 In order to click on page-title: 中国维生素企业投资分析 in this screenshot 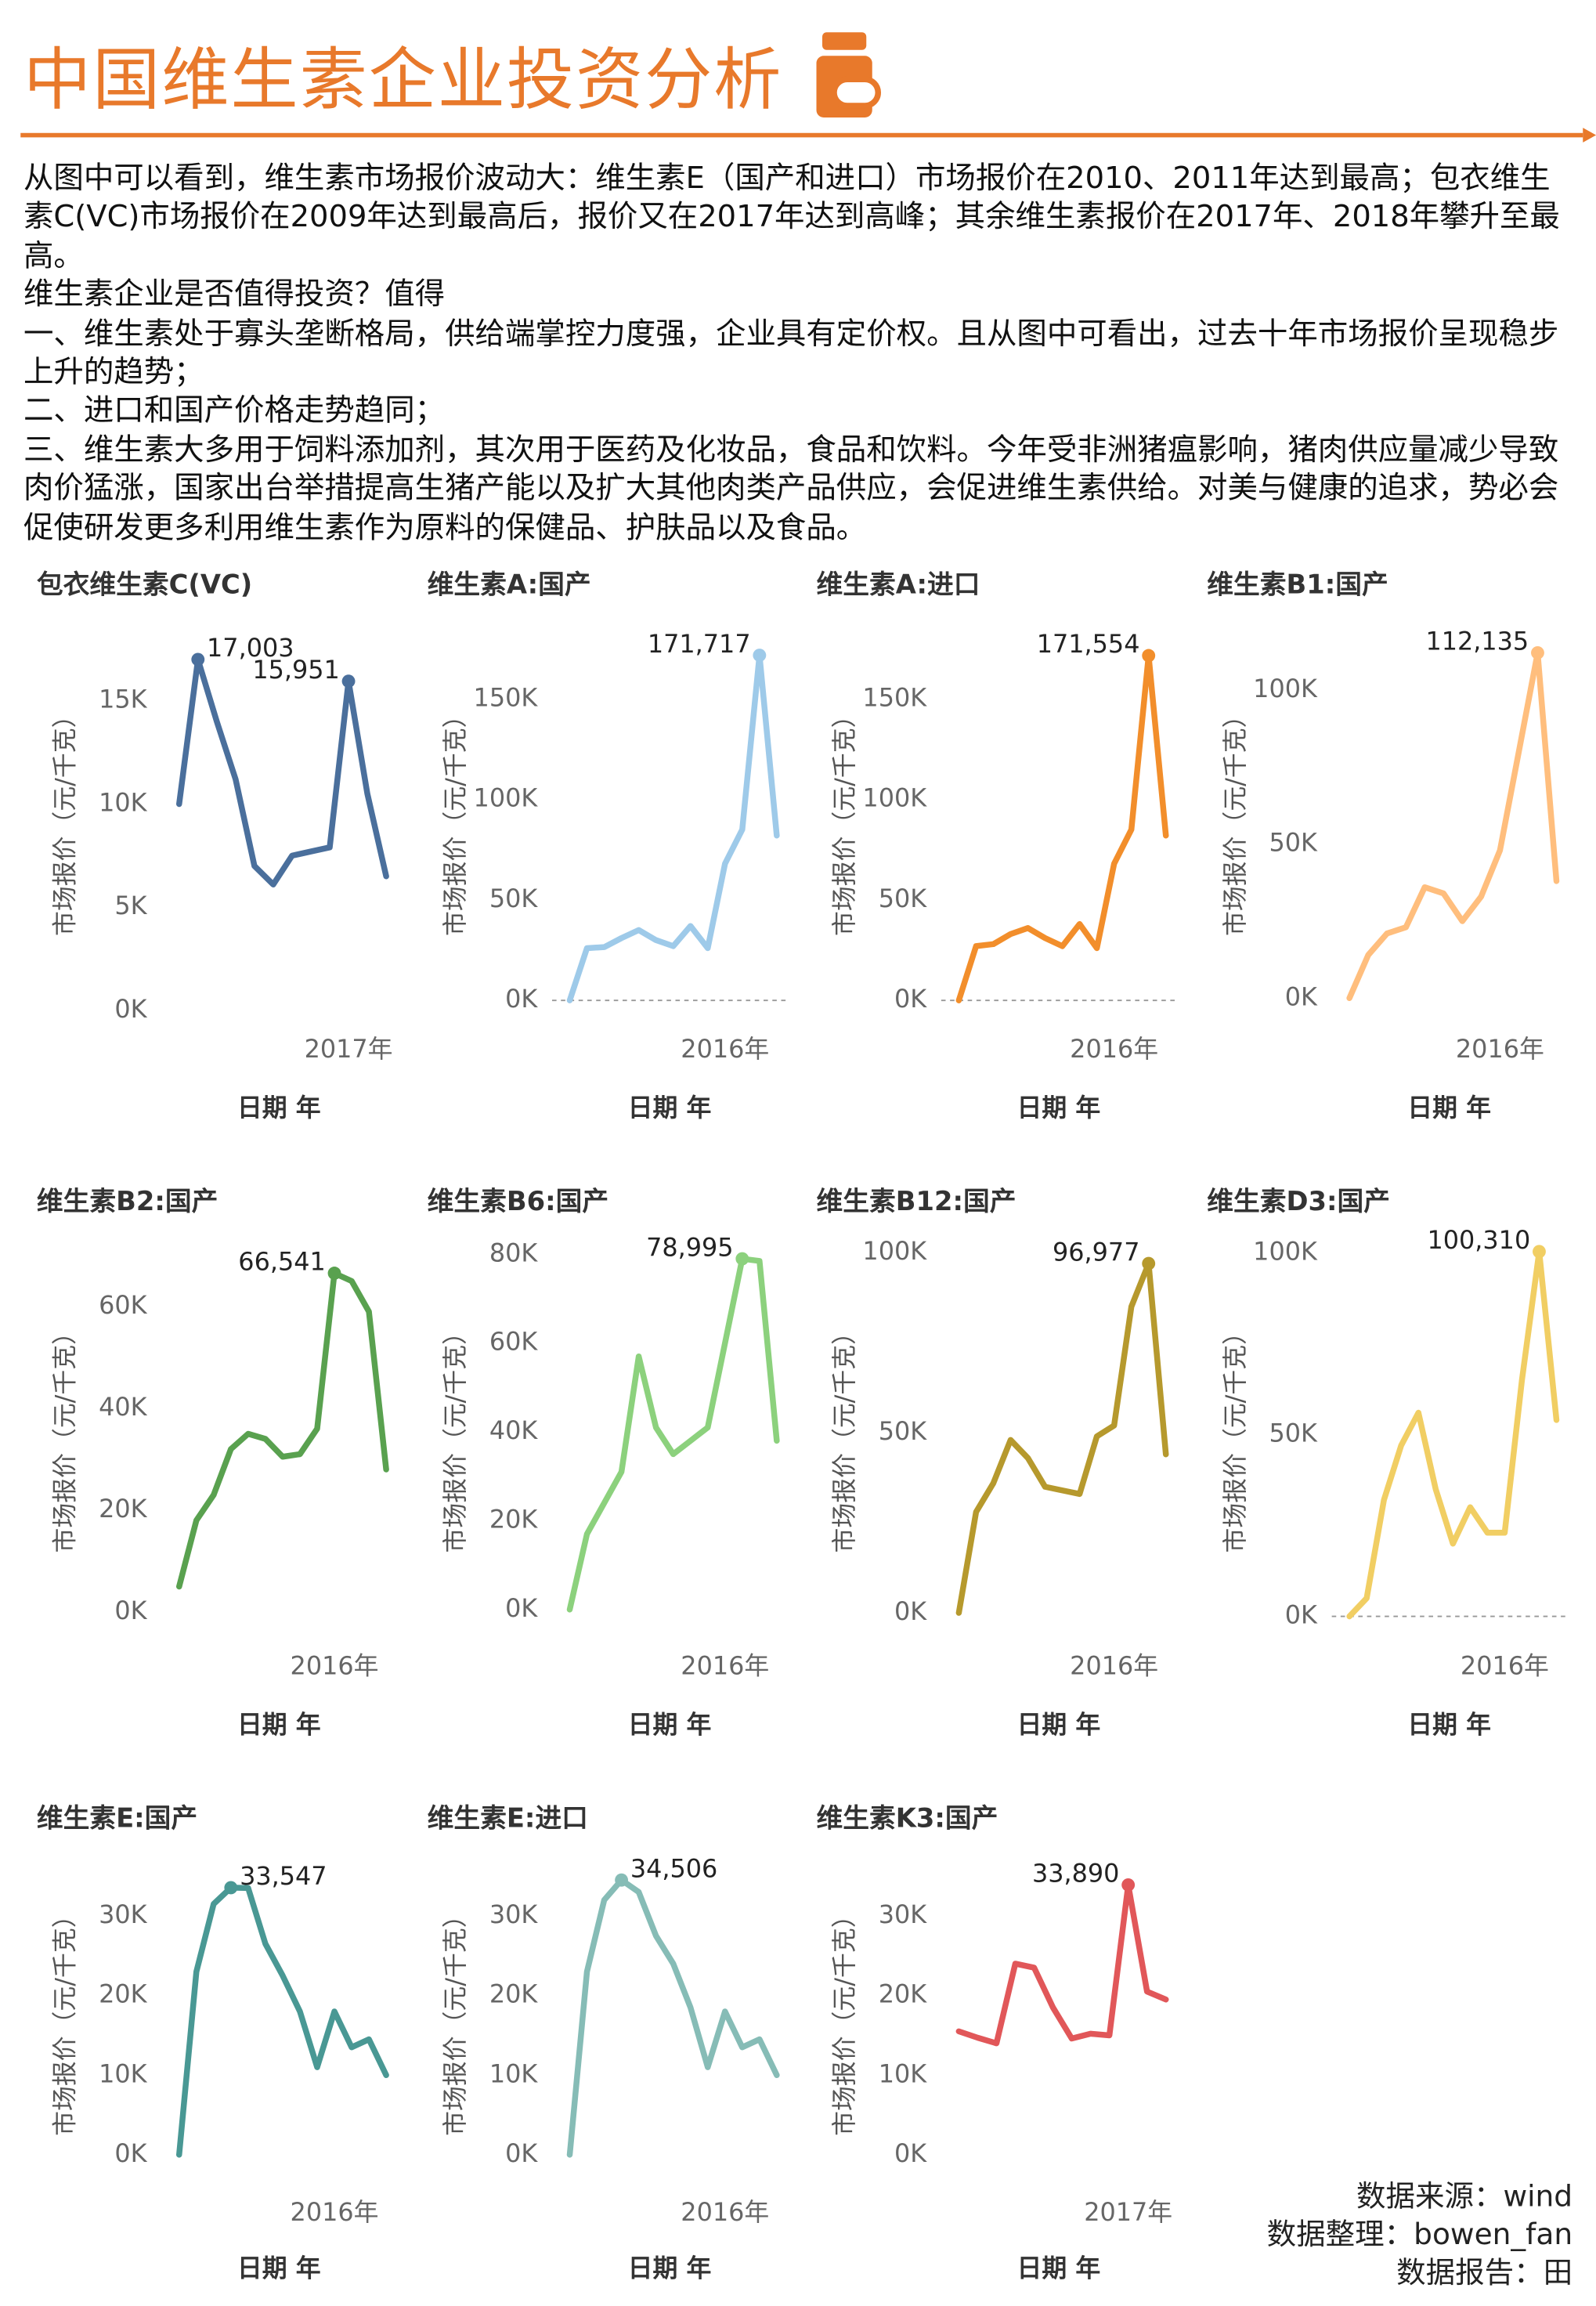, I will do `click(403, 79)`.